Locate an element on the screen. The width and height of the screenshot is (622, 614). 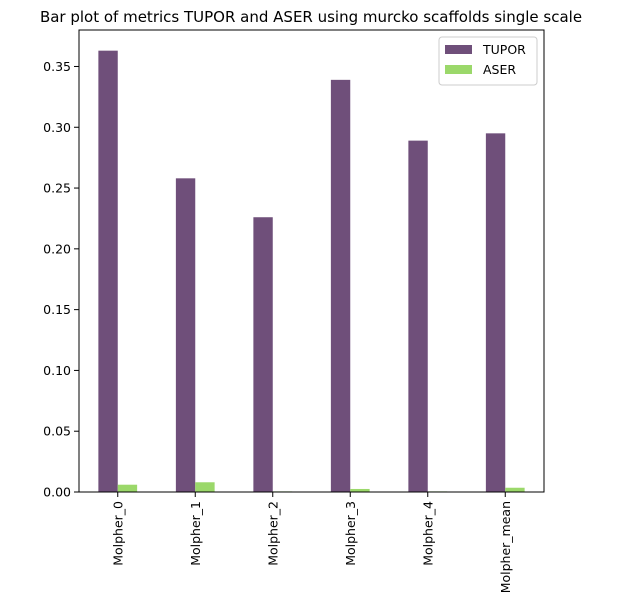
legend-swatch-aser is located at coordinates (458, 69).